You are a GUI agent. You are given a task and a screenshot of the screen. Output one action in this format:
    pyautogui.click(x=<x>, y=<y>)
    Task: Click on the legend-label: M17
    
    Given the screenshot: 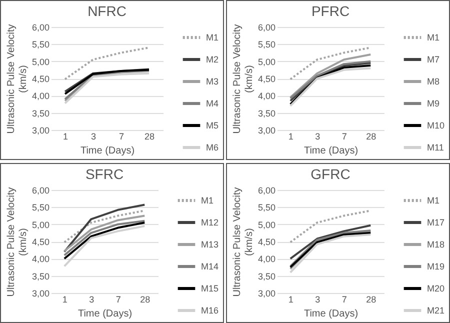 What is the action you would take?
    pyautogui.click(x=436, y=222)
    